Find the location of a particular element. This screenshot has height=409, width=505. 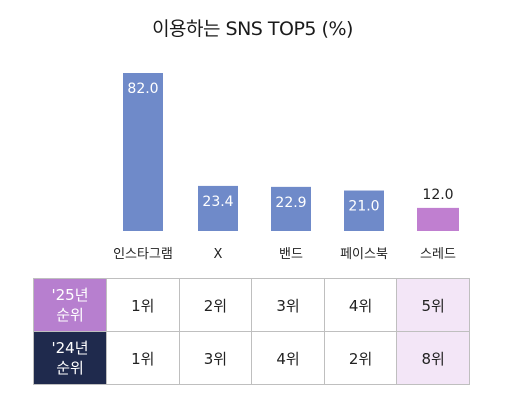

category-label-2: 밴드 is located at coordinates (291, 254).